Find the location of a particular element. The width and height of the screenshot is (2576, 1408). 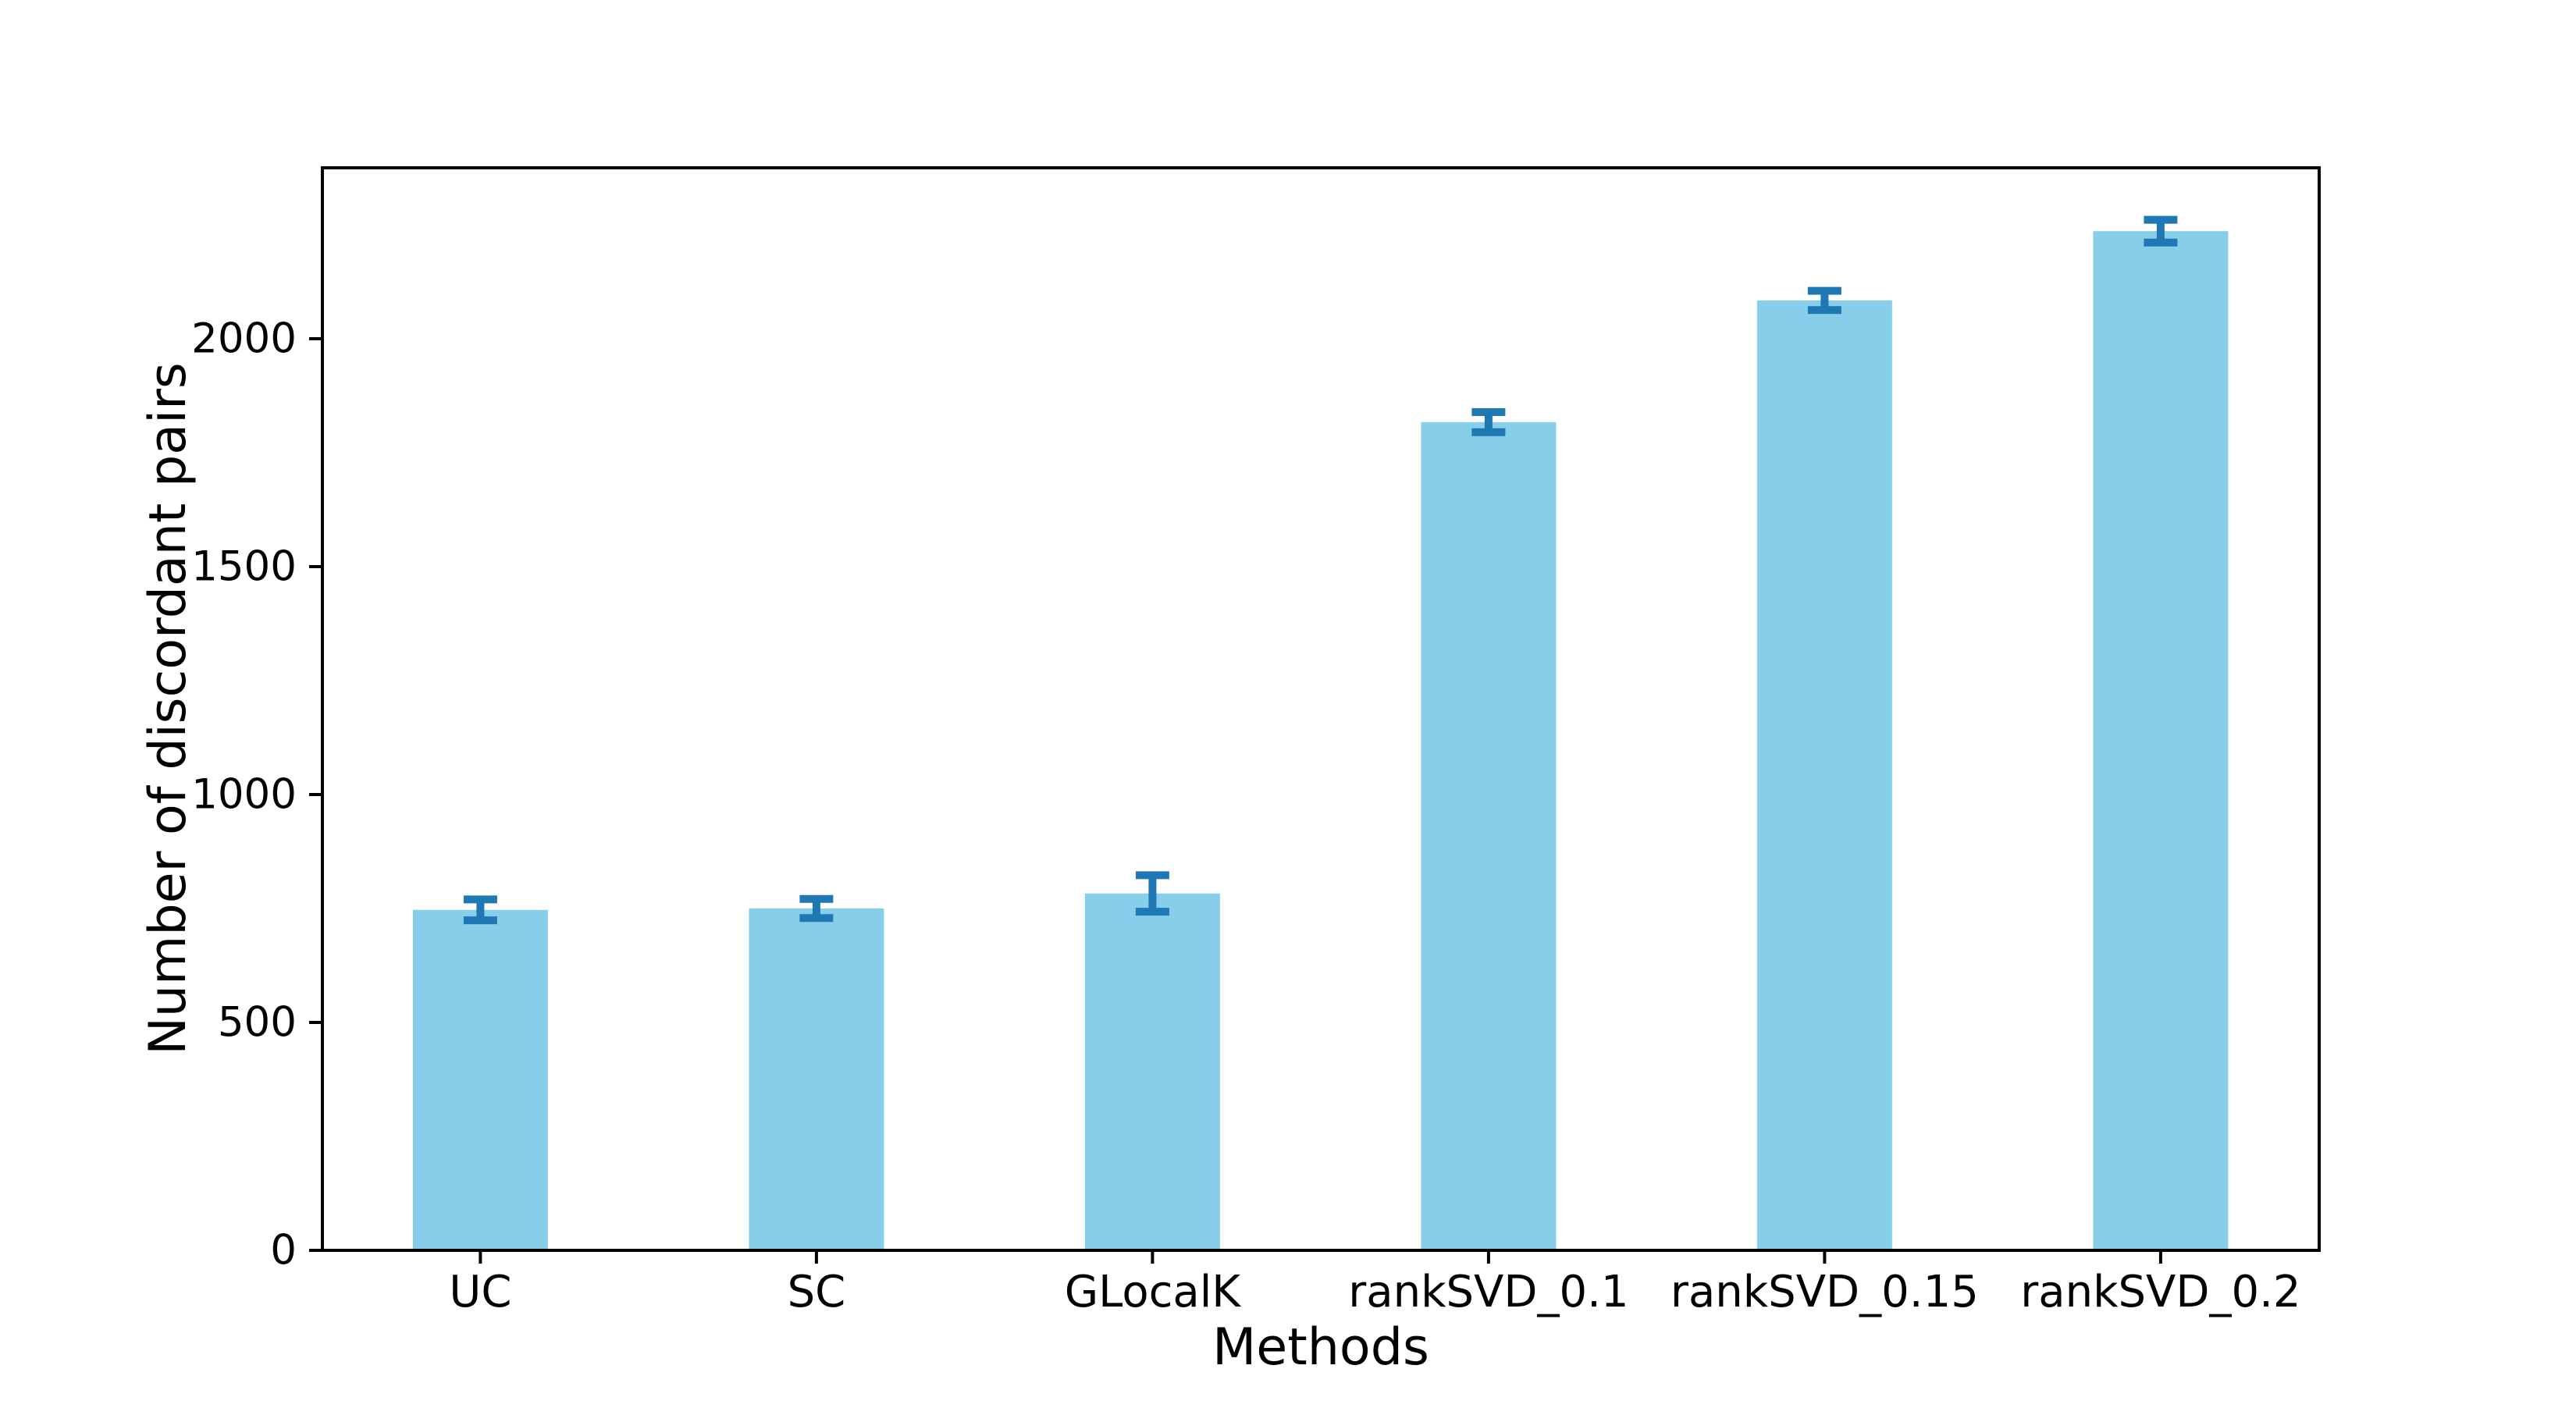

y-tick-label-500: 500 is located at coordinates (257, 1023).